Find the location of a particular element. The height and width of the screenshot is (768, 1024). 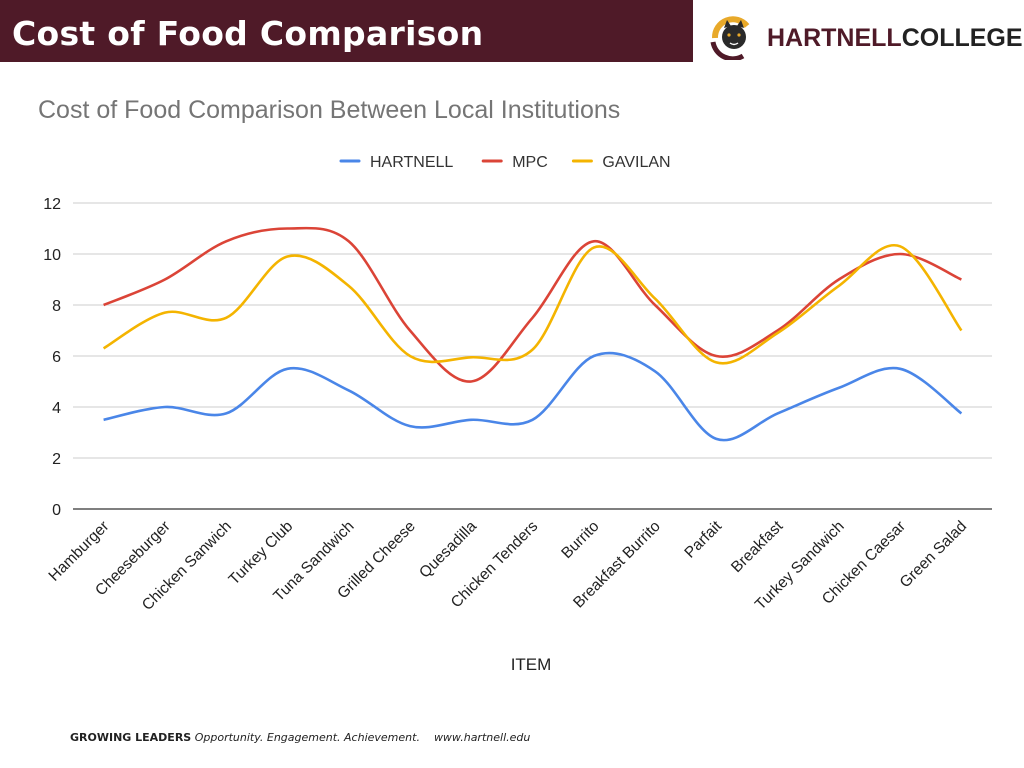

y-tick-label: 0 is located at coordinates (56, 510).